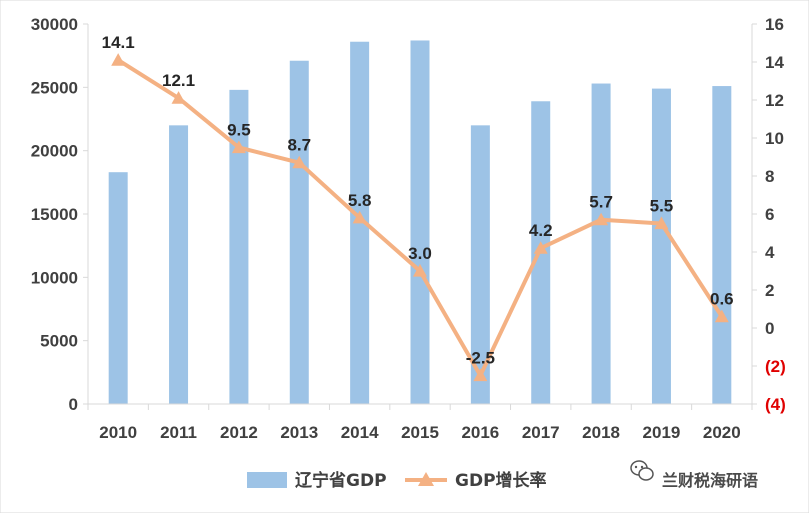 Image resolution: width=809 pixels, height=513 pixels. Describe the element at coordinates (118, 288) in the screenshot. I see `bar-2010` at that location.